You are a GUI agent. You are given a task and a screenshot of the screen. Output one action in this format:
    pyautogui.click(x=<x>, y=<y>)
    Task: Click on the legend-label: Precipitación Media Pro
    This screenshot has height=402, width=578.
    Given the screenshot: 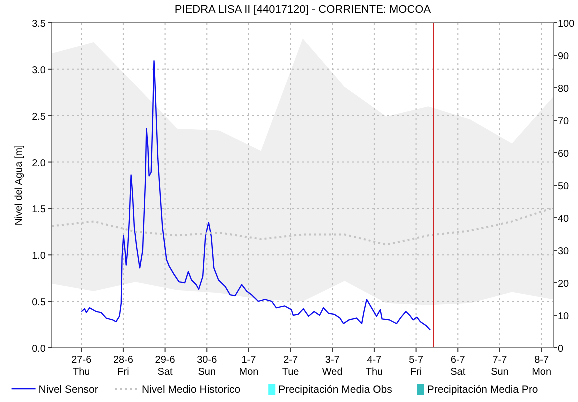 What is the action you would take?
    pyautogui.click(x=482, y=390)
    